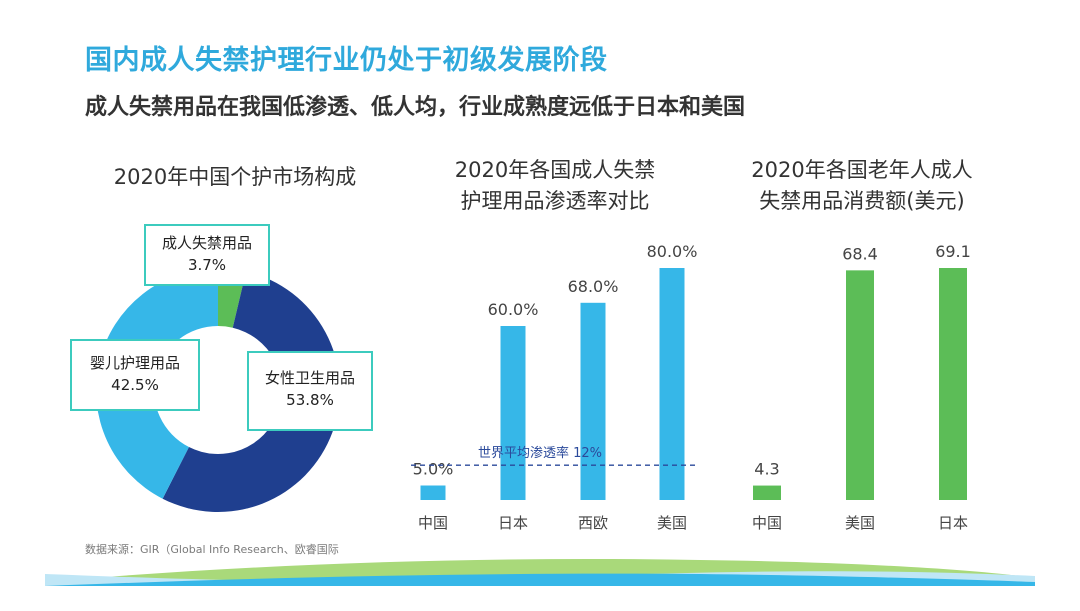 Image resolution: width=1080 pixels, height=611 pixels. What do you see at coordinates (860, 253) in the screenshot?
I see `bar-value-label: 68.4` at bounding box center [860, 253].